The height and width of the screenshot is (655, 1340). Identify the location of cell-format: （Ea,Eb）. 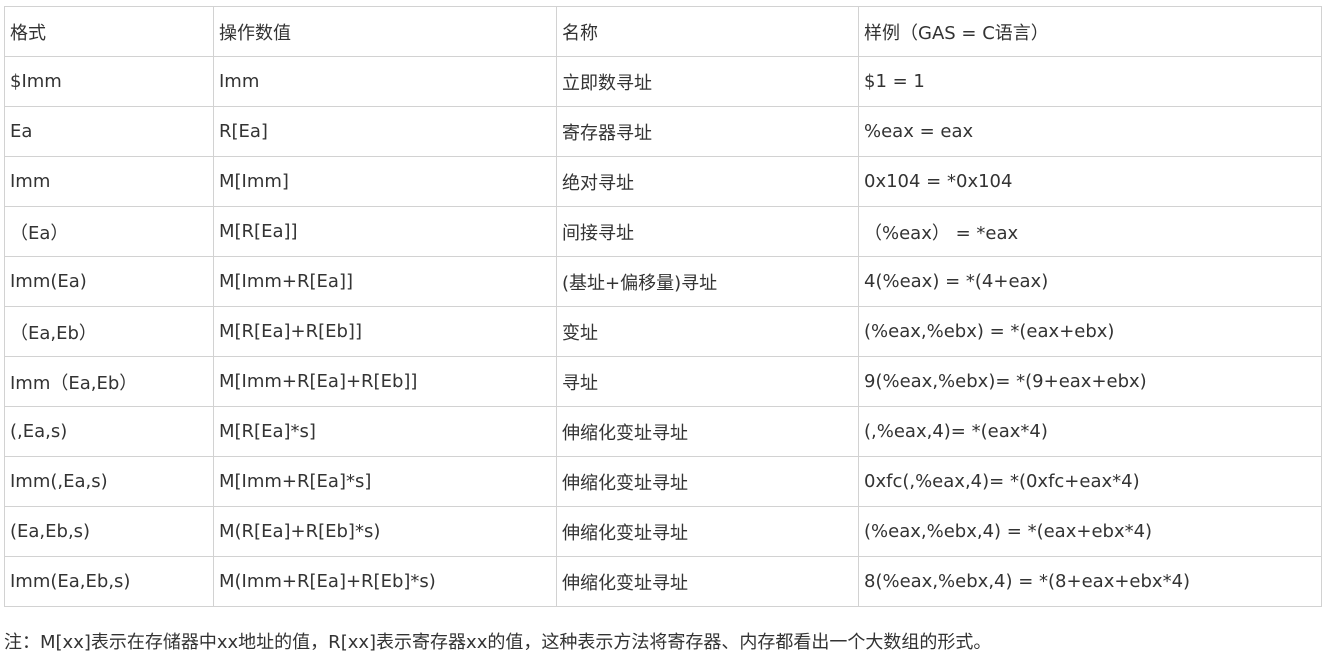
(109, 331).